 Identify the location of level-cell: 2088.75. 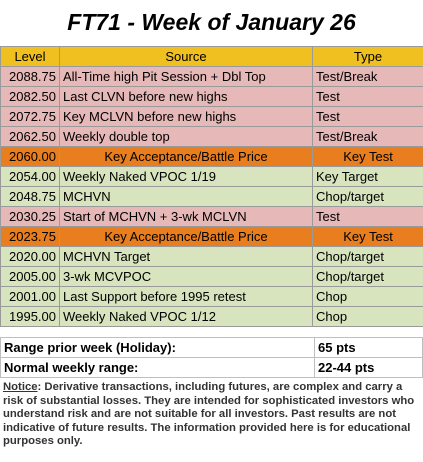
(30, 76).